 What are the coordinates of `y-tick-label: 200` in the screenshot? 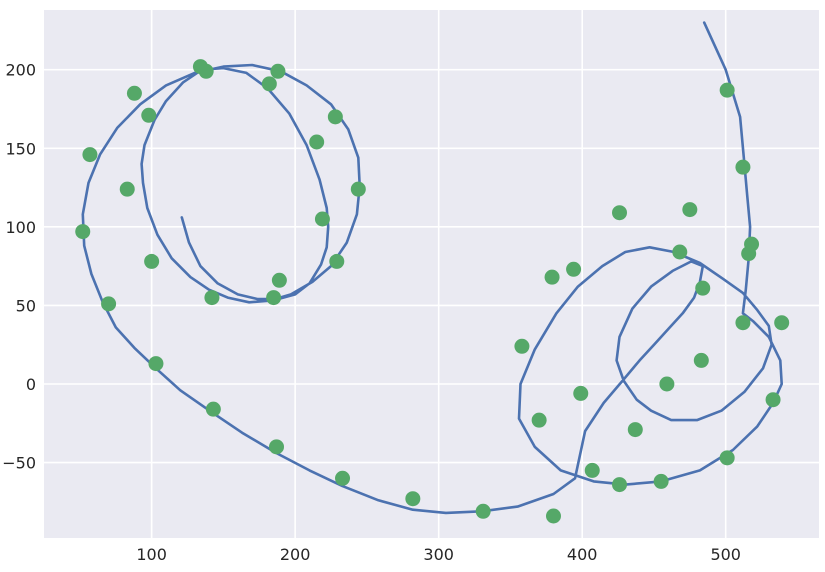 It's located at (20, 70).